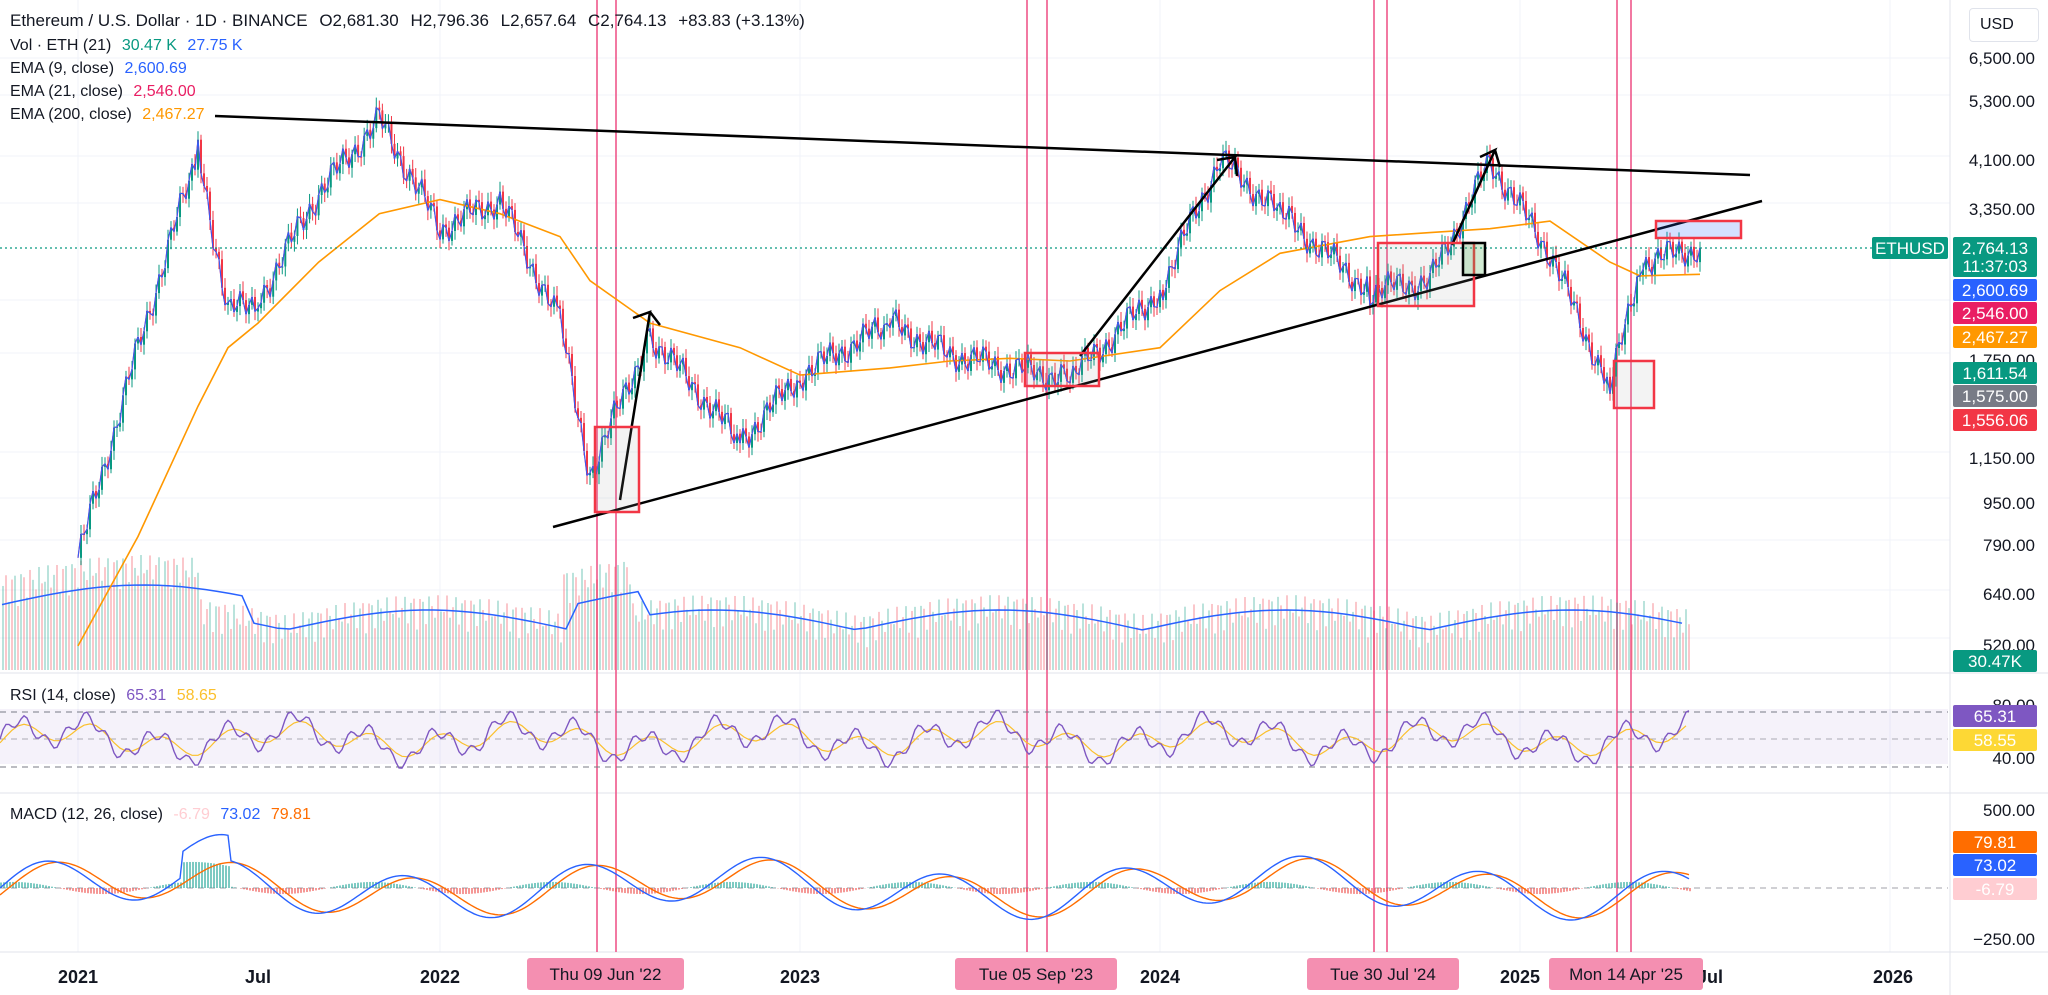 This screenshot has height=995, width=2048. I want to click on price-tag-bg, so click(1995, 290).